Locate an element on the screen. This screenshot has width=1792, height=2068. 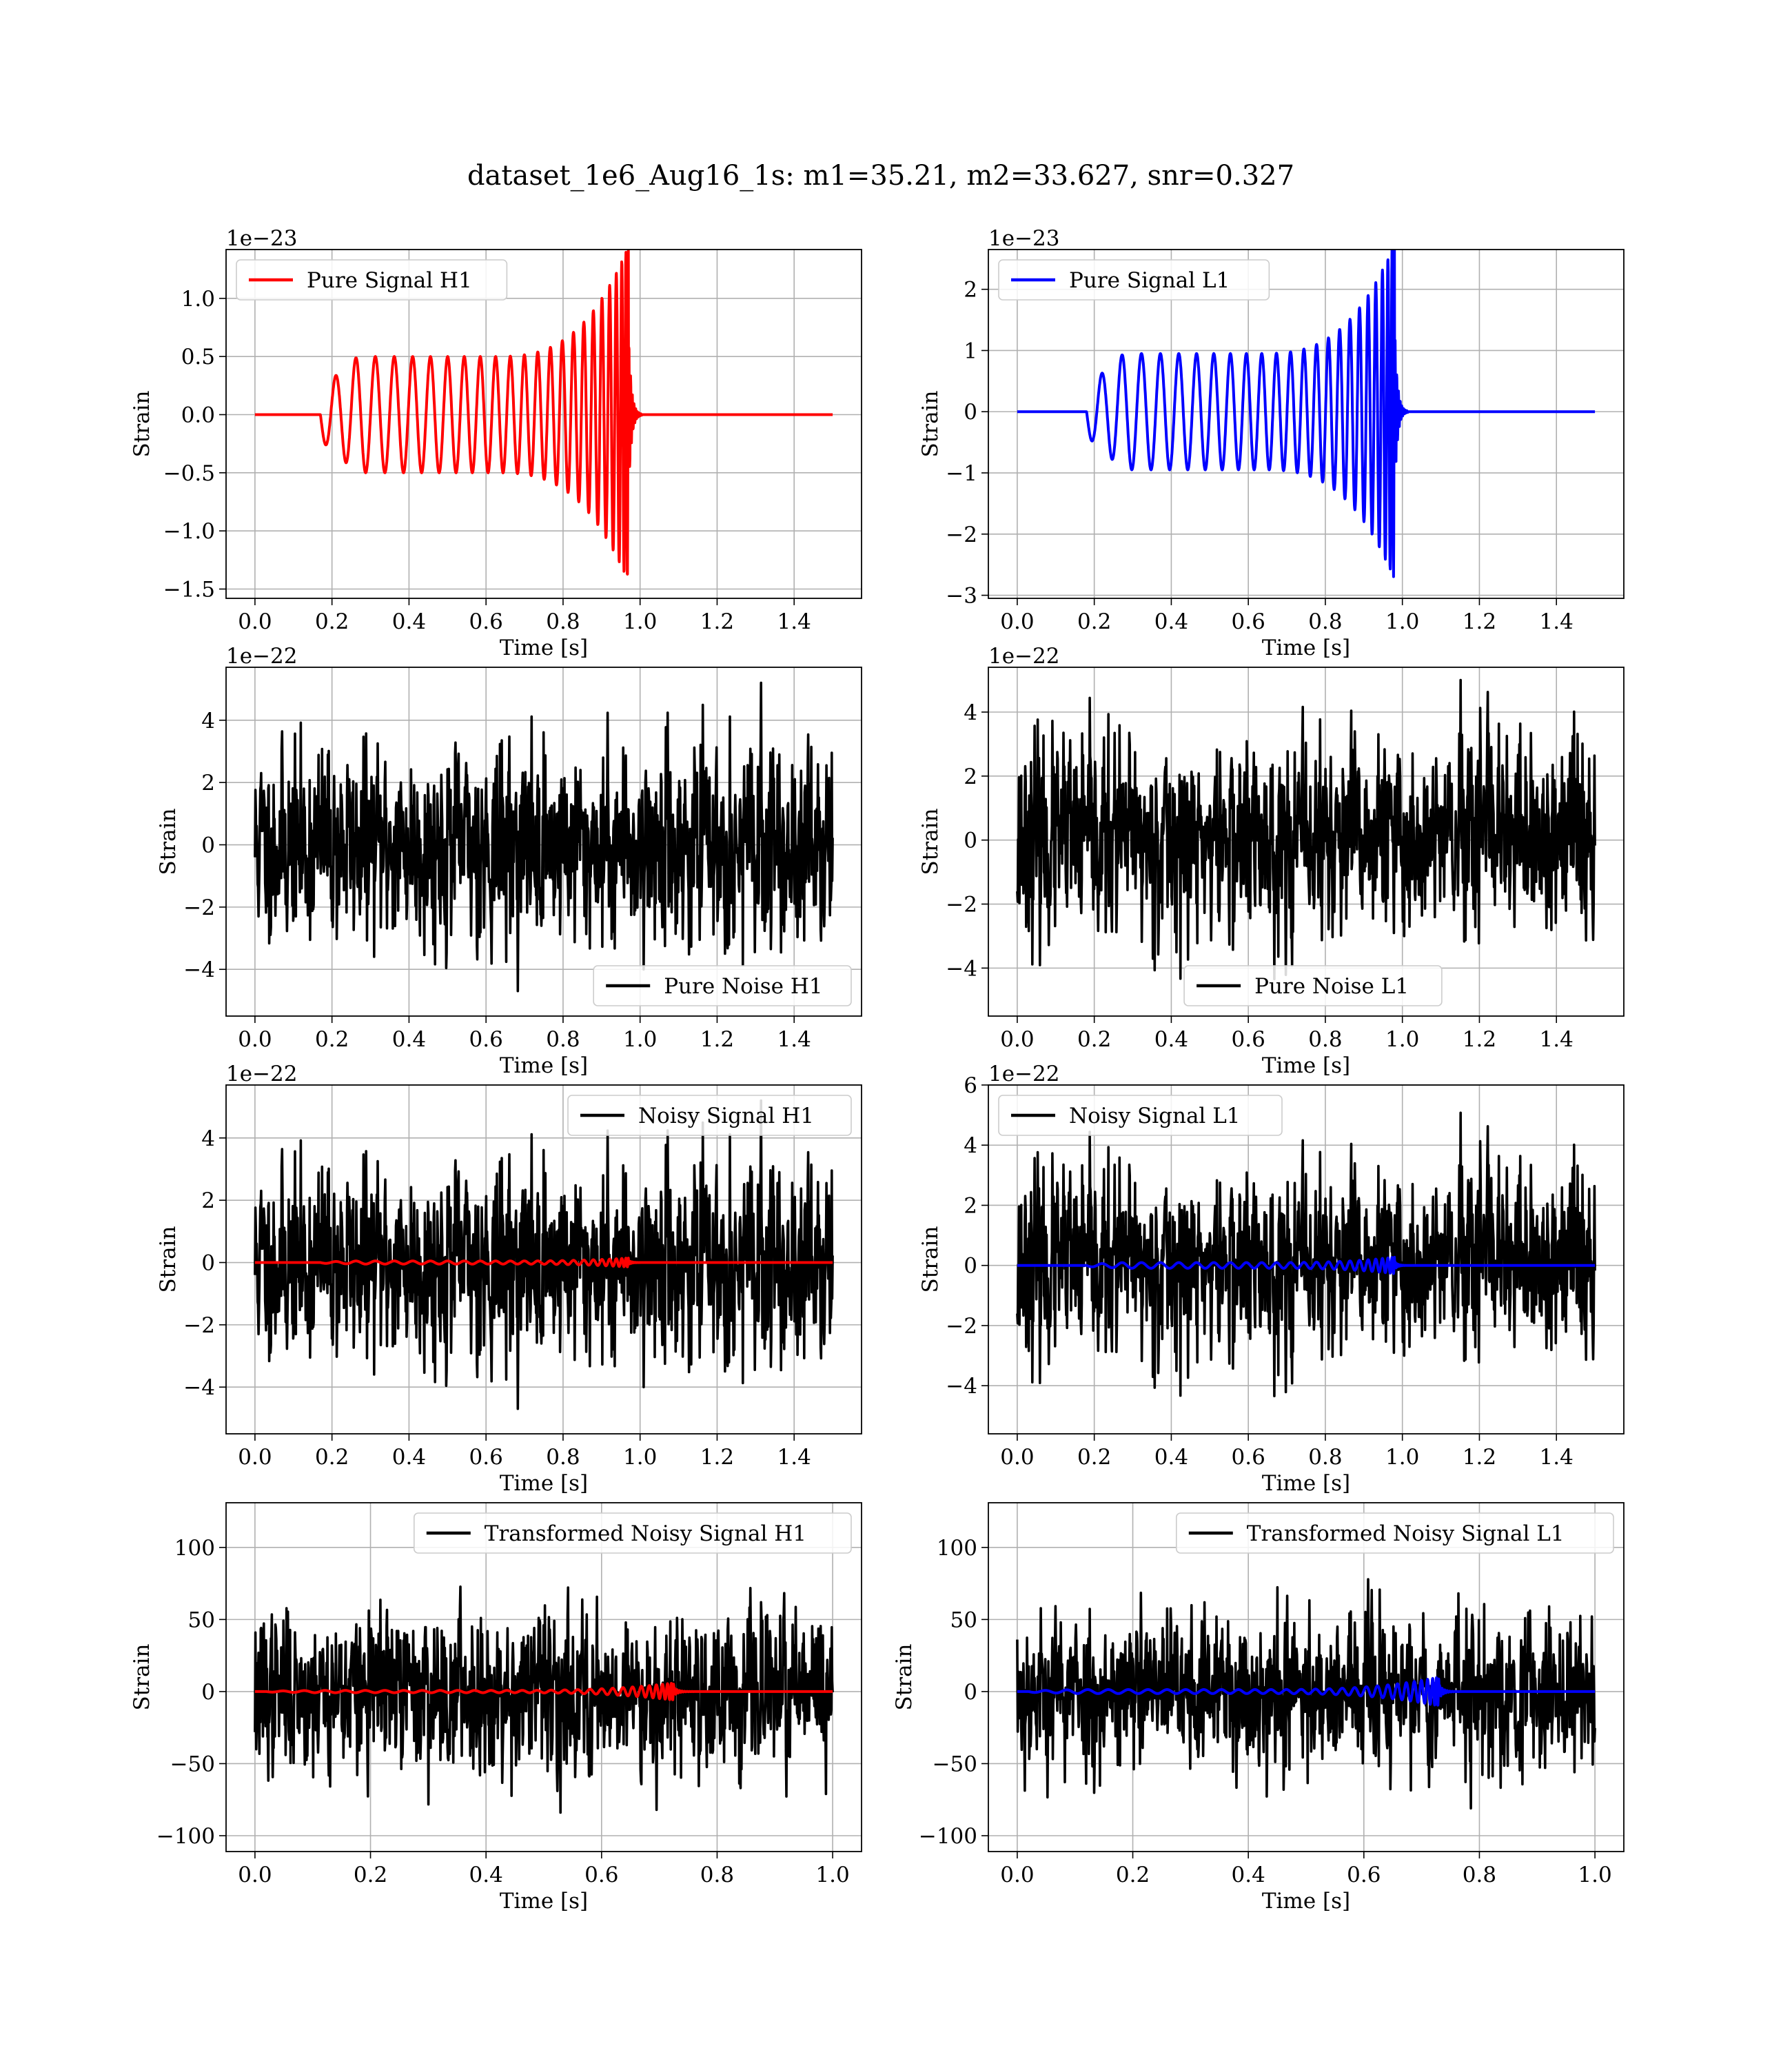
legend: Noisy Signal H1 is located at coordinates (709, 1115).